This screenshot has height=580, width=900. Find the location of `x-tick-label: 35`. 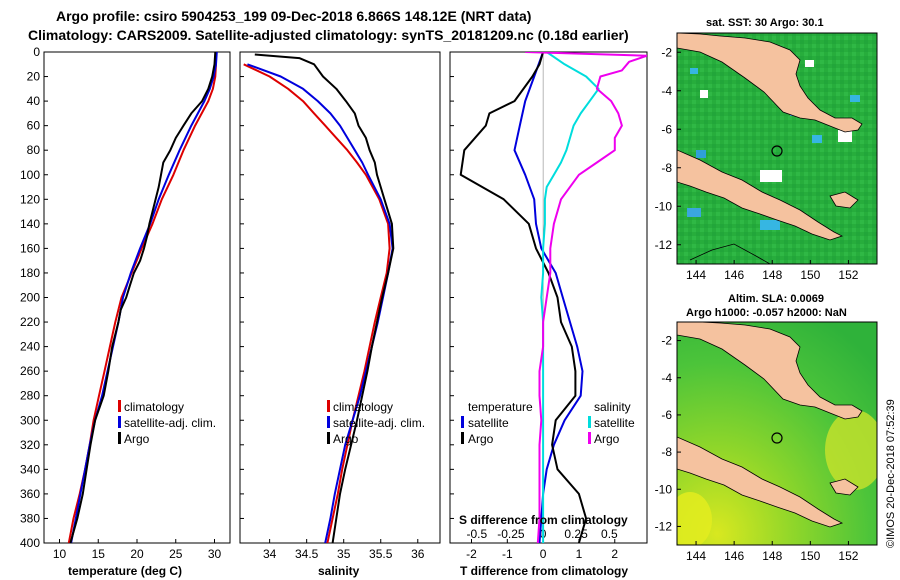

x-tick-label: 35 is located at coordinates (344, 554).